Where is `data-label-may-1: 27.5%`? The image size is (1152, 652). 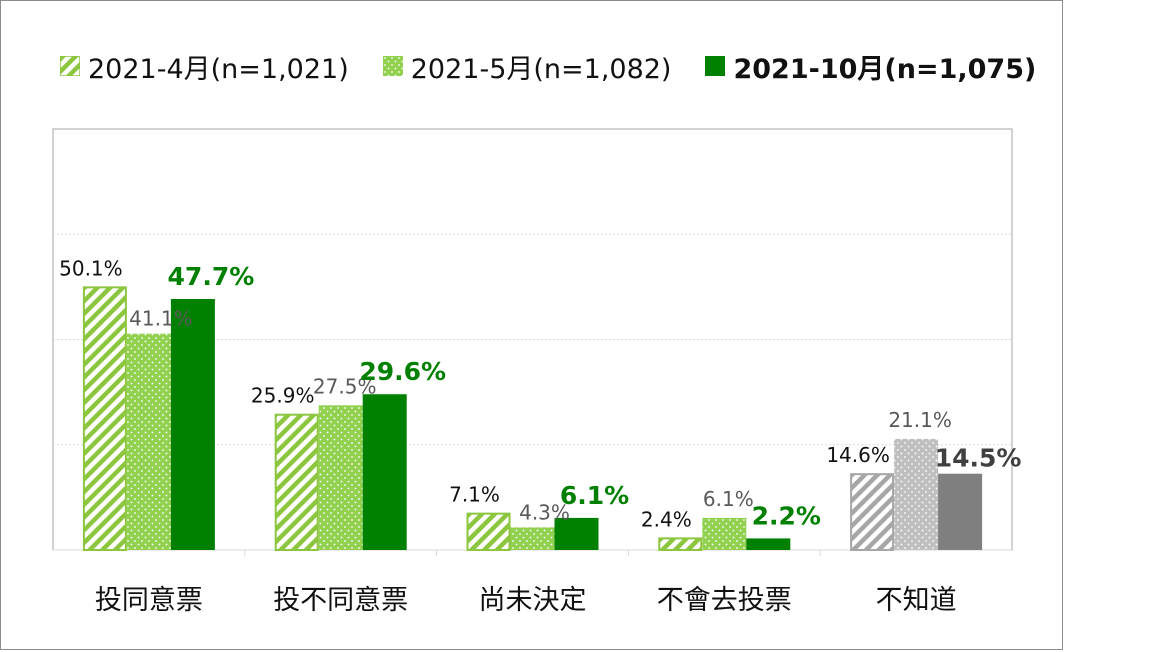 data-label-may-1: 27.5% is located at coordinates (345, 386).